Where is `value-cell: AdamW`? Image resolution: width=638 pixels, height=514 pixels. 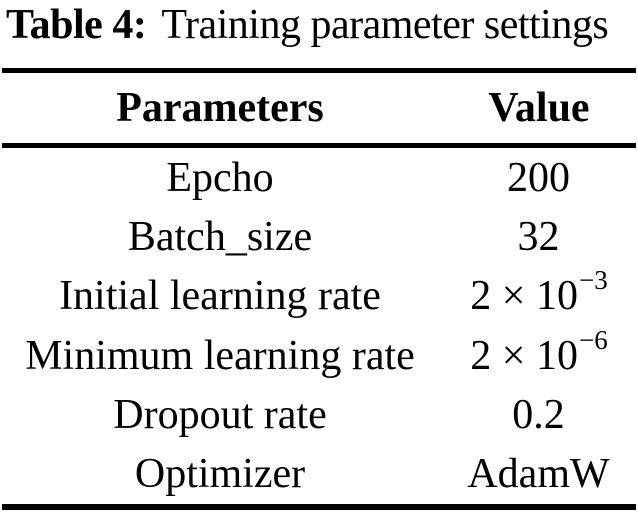 value-cell: AdamW is located at coordinates (539, 474).